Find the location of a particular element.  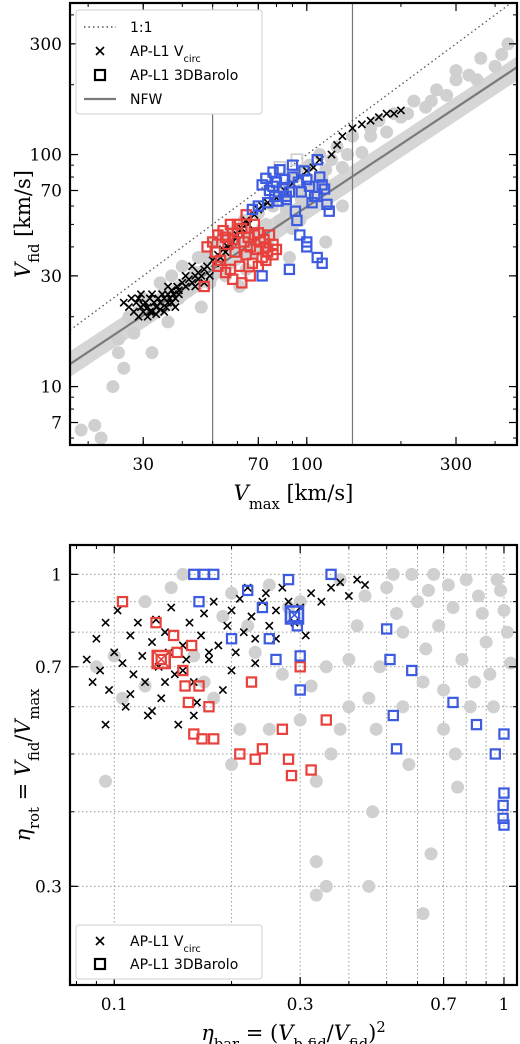

legend-square-icon is located at coordinates (100, 964).